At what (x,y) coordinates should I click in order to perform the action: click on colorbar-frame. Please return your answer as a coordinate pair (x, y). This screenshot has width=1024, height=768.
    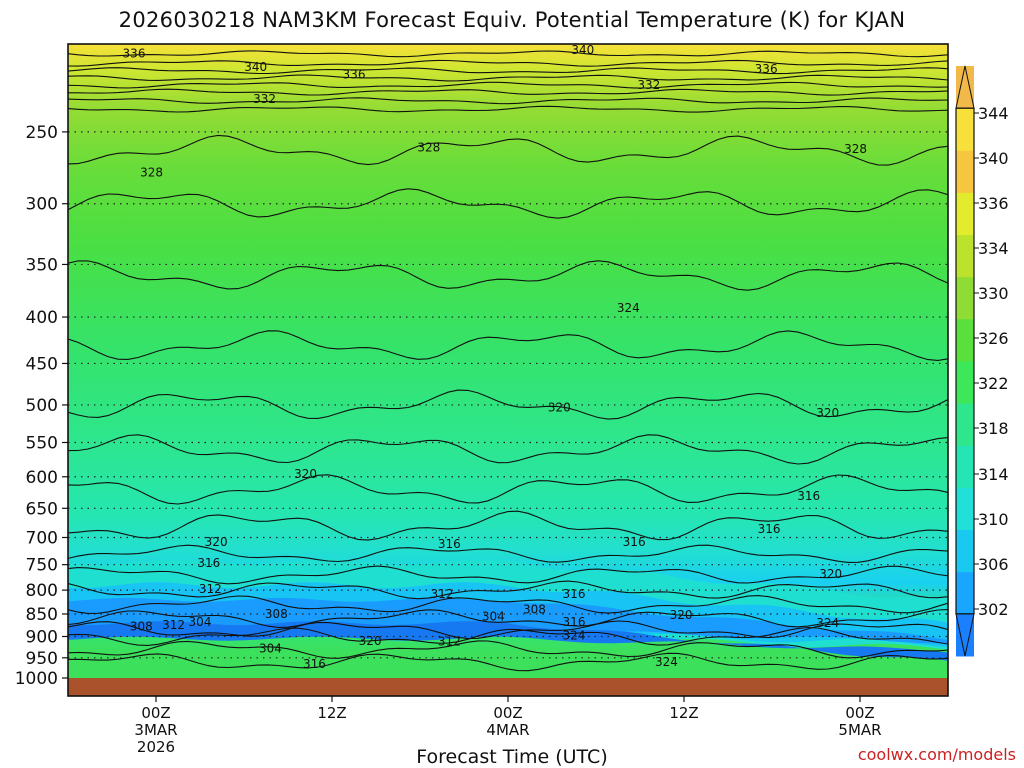
    Looking at the image, I should click on (965, 361).